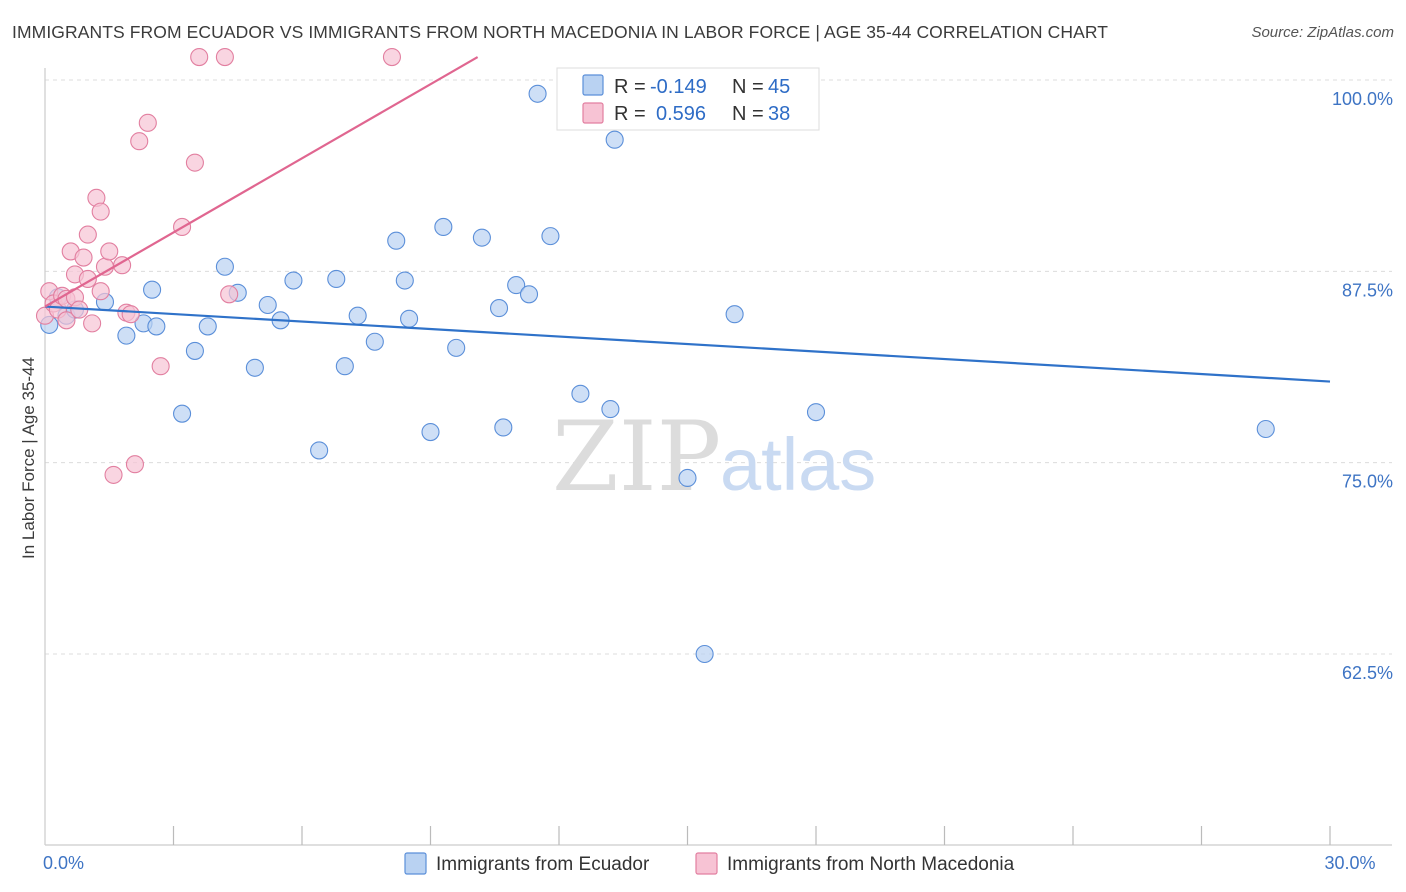  Describe the element at coordinates (748, 114) in the screenshot. I see `legend-n-label-macedonia: N =` at that location.